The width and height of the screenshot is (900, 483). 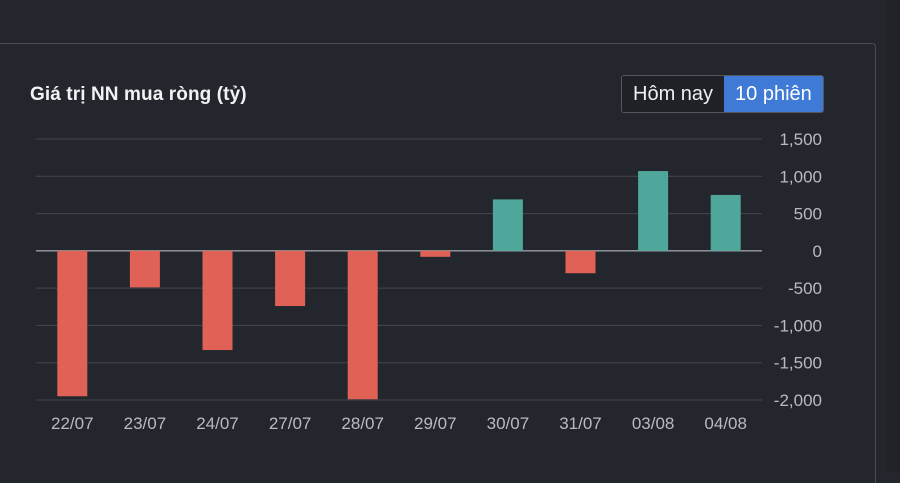 I want to click on y-tick-label: -2,000, so click(x=798, y=400).